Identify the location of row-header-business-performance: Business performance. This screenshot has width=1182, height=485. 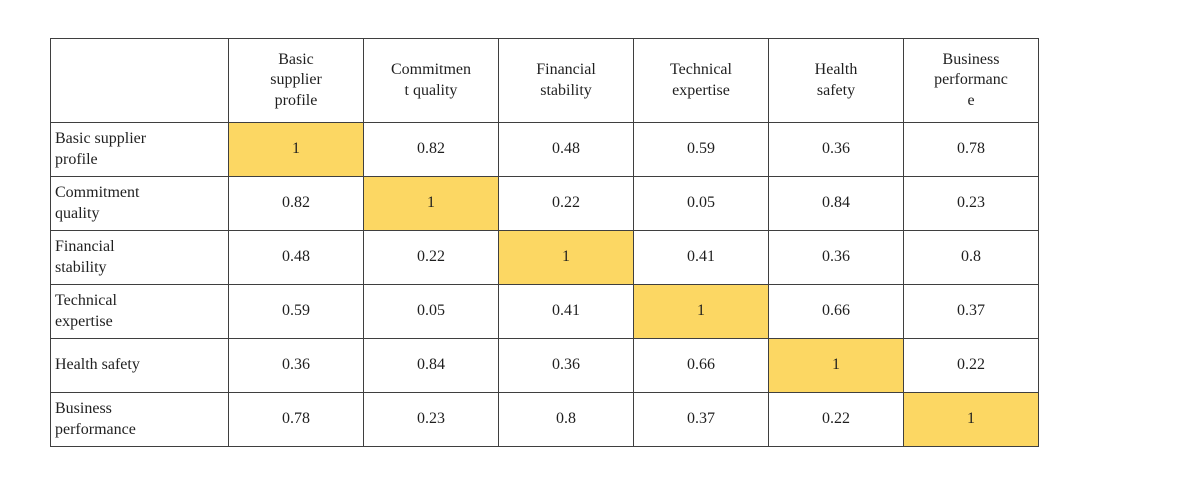
(139, 419).